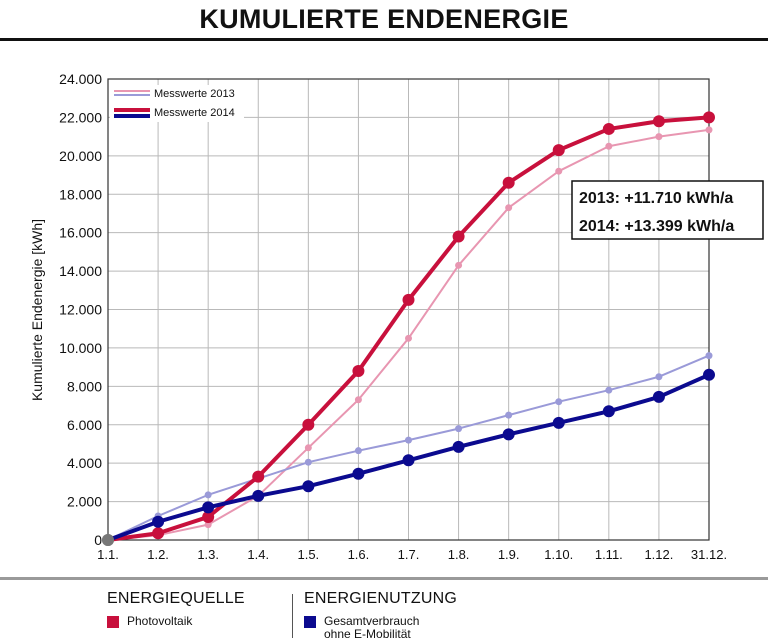 The width and height of the screenshot is (768, 643). What do you see at coordinates (194, 94) in the screenshot?
I see `legend-2013-label: Messwerte 2013` at bounding box center [194, 94].